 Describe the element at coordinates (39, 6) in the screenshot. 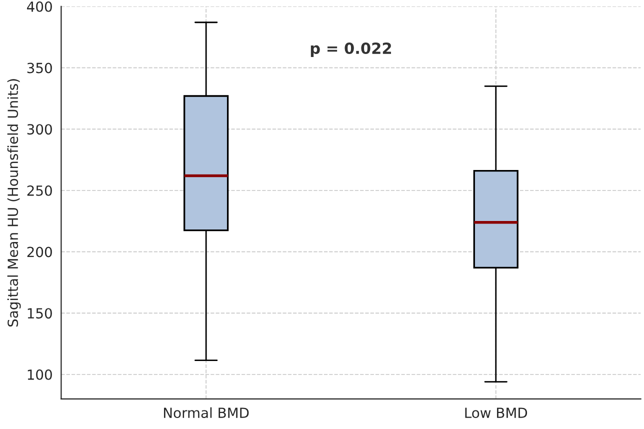

I see `y-tick-label: 400` at that location.